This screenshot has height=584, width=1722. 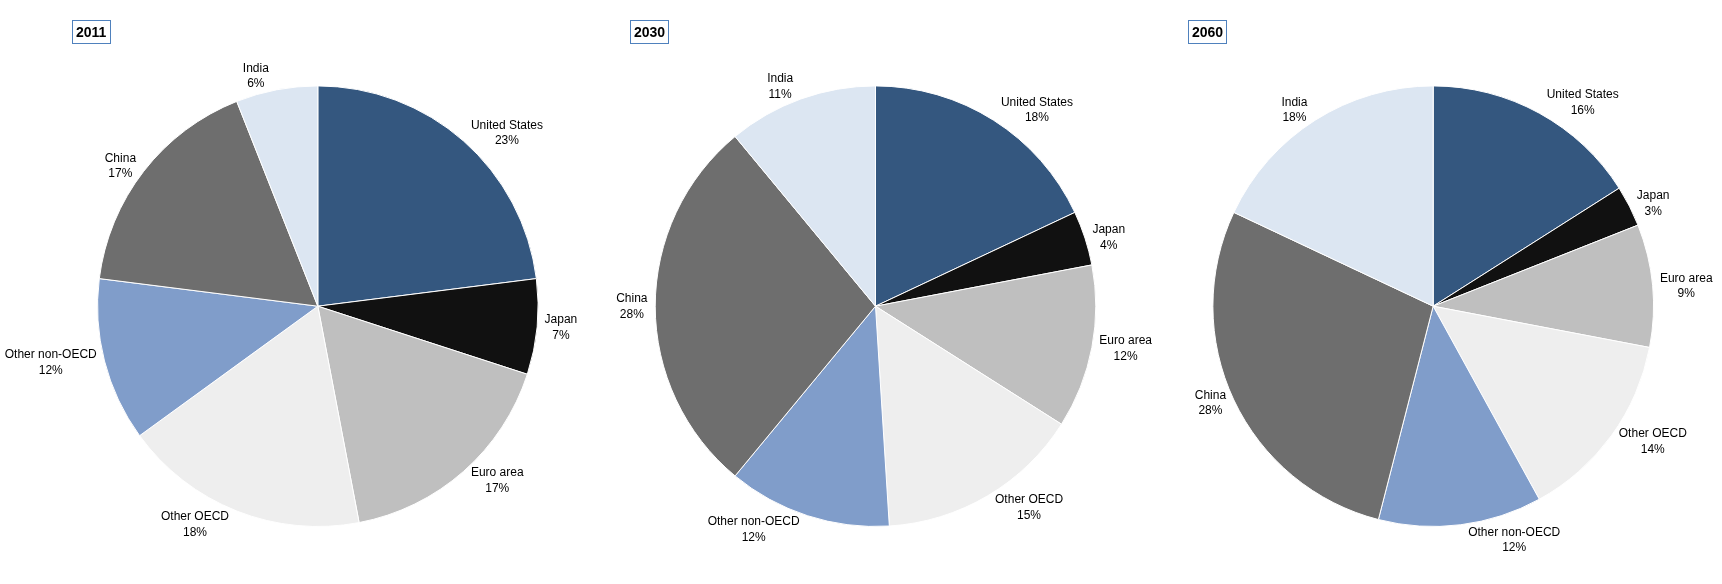 I want to click on data-label: 15%, so click(x=1029, y=514).